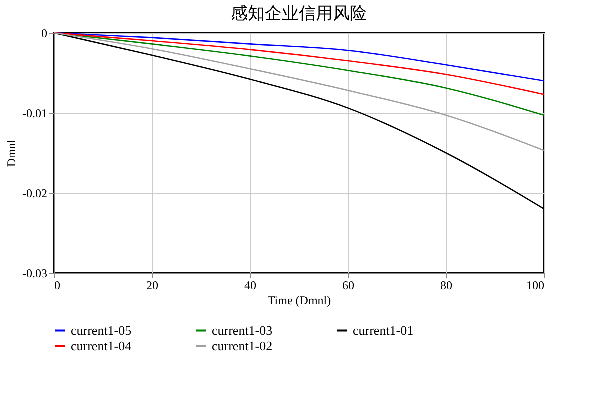 Image resolution: width=596 pixels, height=407 pixels. Describe the element at coordinates (35, 113) in the screenshot. I see `y-tick-label: -0.01` at that location.